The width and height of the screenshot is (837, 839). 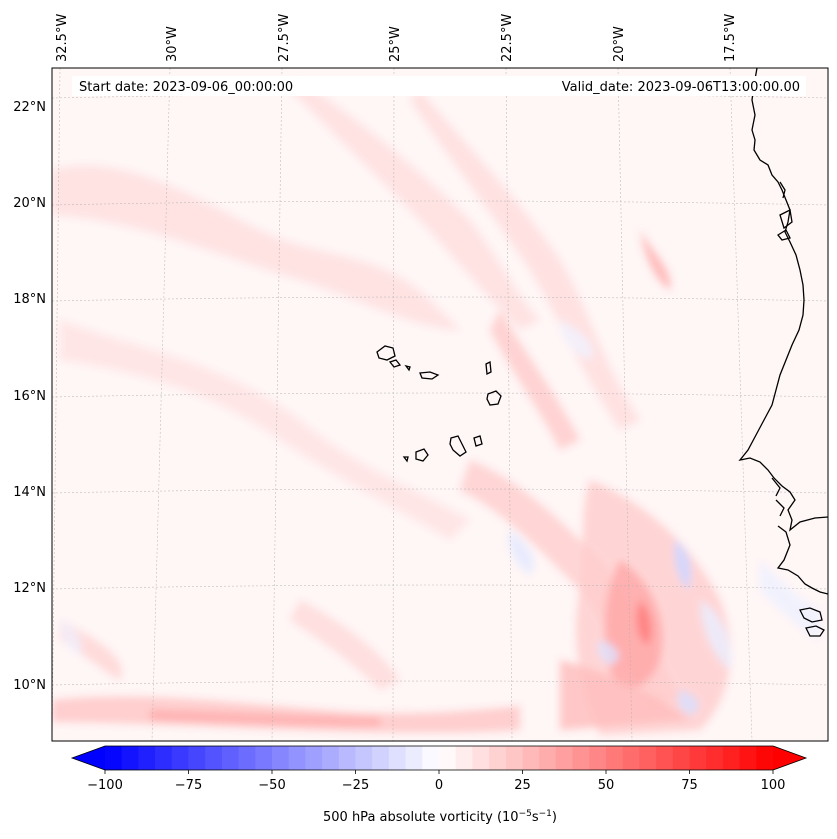 What do you see at coordinates (606, 785) in the screenshot?
I see `colorbar-tick-label: 50` at bounding box center [606, 785].